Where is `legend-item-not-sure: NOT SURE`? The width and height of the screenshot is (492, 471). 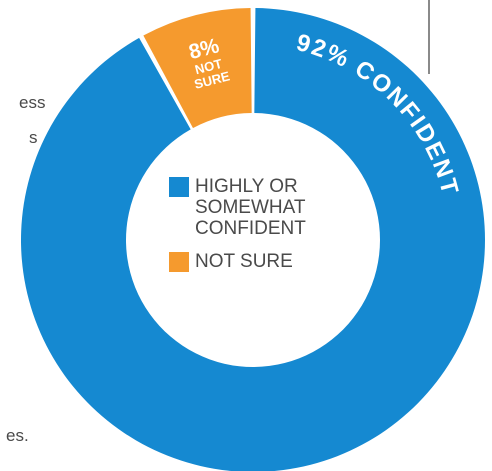 legend-item-not-sure: NOT SURE is located at coordinates (254, 261).